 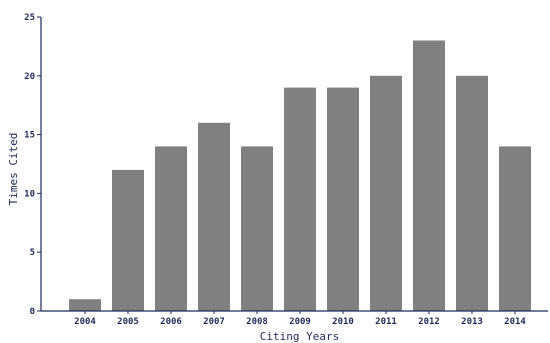 What do you see at coordinates (171, 322) in the screenshot?
I see `x-tick-label-2006: 2006` at bounding box center [171, 322].